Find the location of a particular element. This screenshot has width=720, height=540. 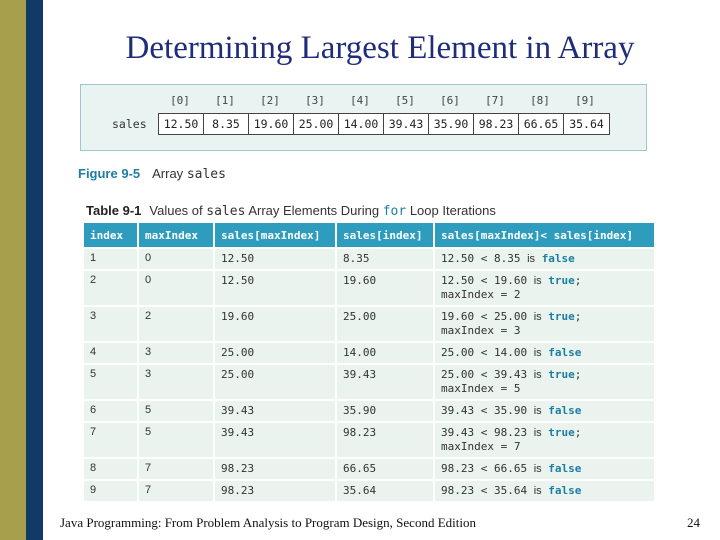

comparison-line: 25.00 < 39.43 is true; is located at coordinates (544, 375).